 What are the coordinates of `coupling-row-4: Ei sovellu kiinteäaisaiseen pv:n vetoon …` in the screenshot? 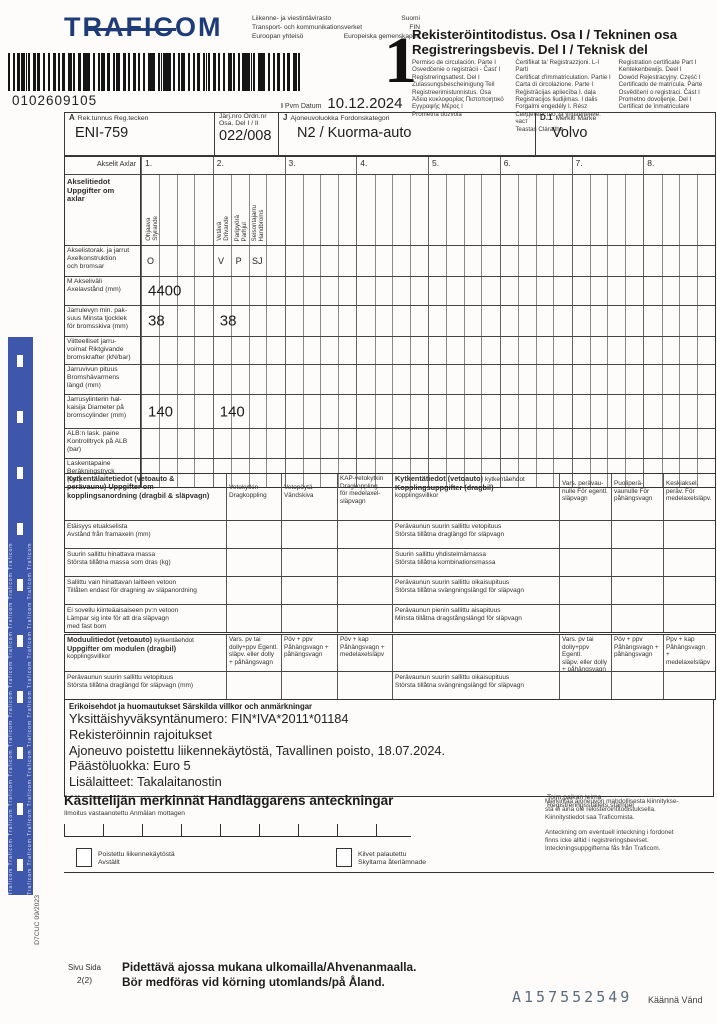 It's located at (390, 618).